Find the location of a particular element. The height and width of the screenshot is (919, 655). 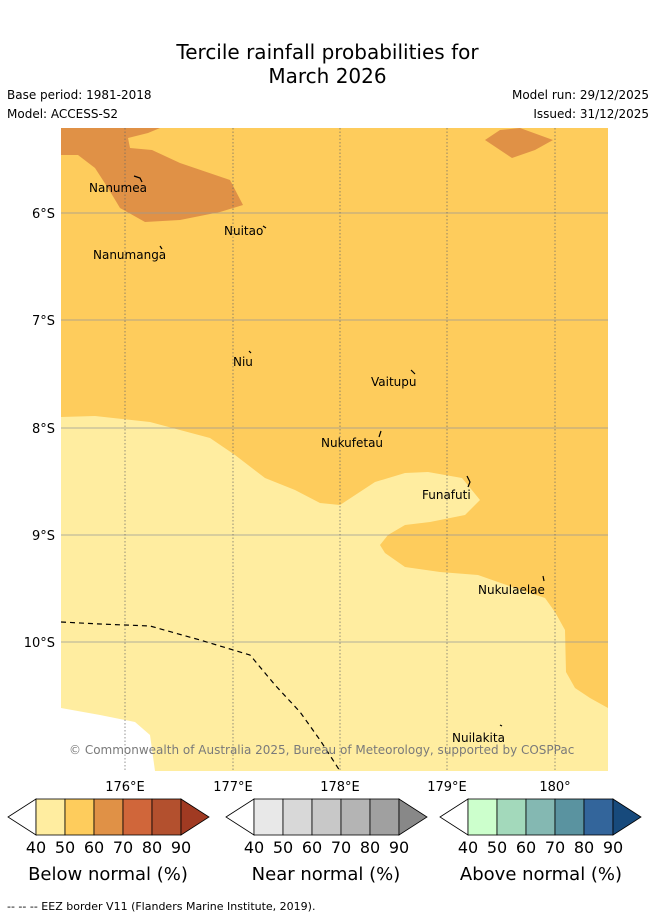

region-below-60-70-north is located at coordinates (152, 175).